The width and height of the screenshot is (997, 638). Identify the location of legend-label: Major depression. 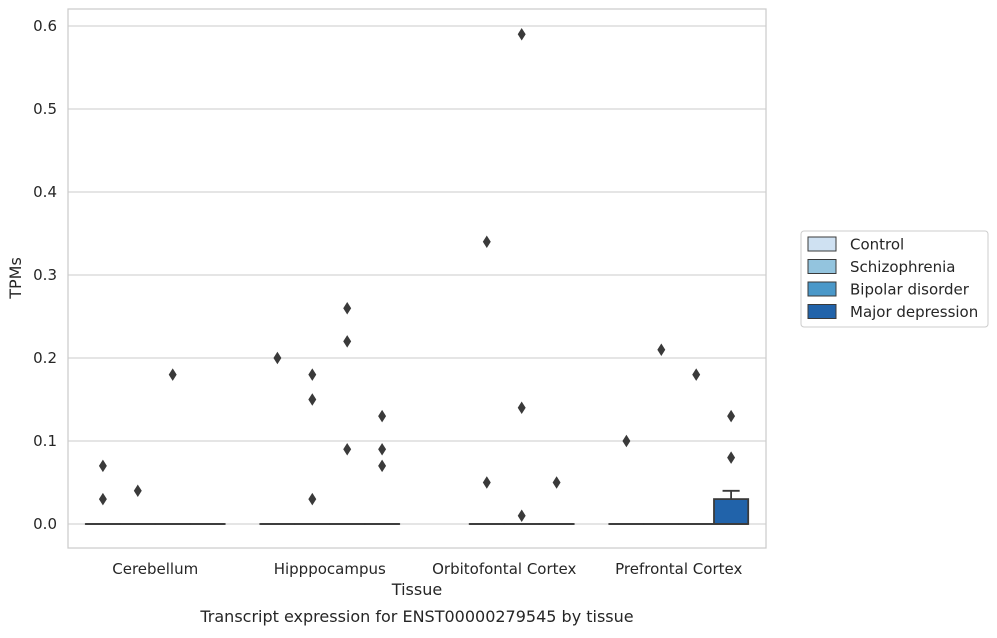
(914, 312).